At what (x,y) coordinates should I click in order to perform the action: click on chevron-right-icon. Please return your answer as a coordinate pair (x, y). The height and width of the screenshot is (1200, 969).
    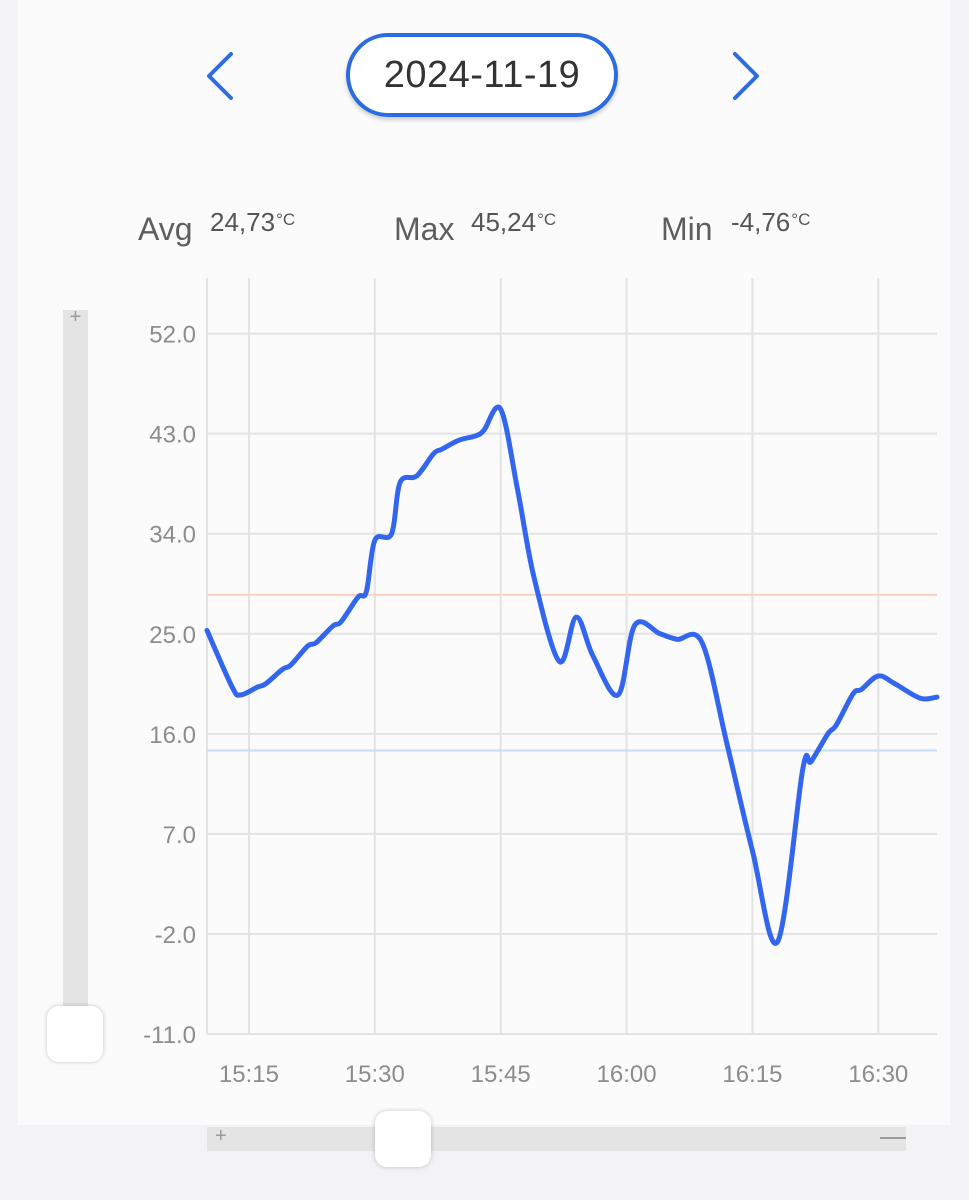
    Looking at the image, I should click on (746, 76).